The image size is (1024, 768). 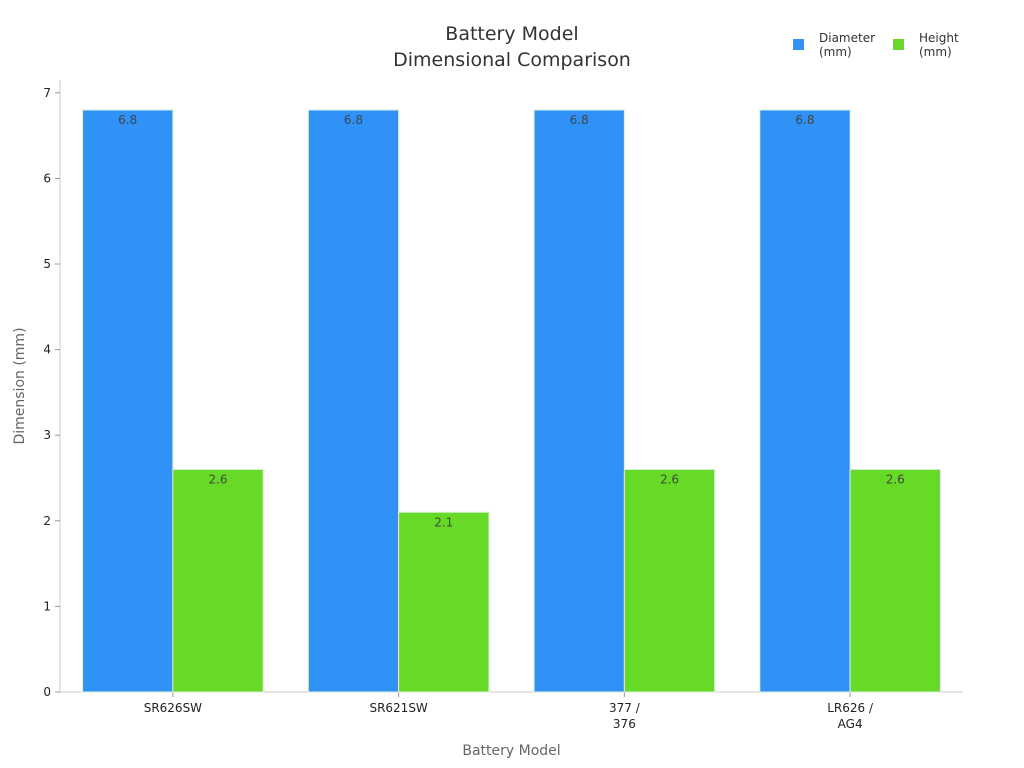 What do you see at coordinates (47, 435) in the screenshot?
I see `y-tick-label: 3` at bounding box center [47, 435].